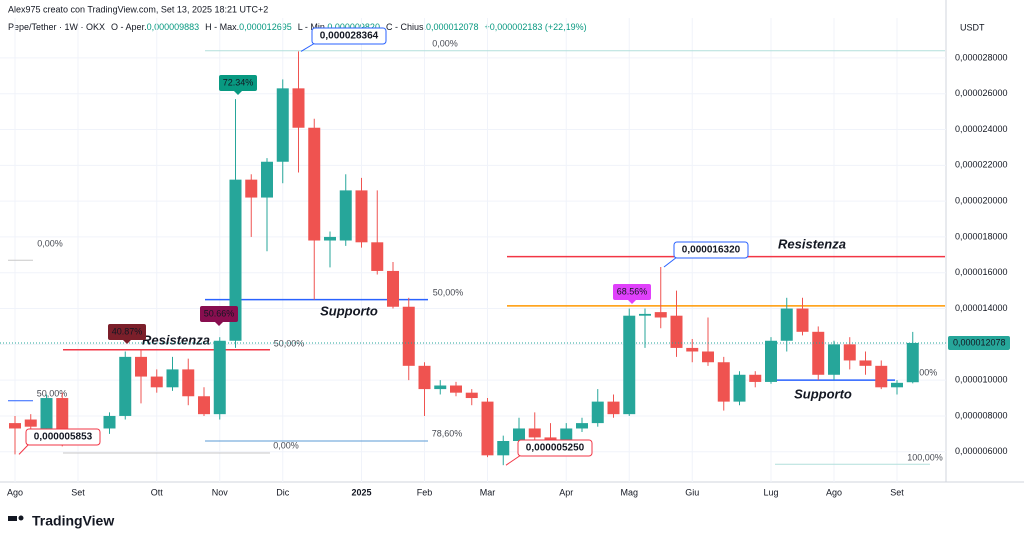 The image size is (1024, 542). I want to click on y-tick-label: 0,000016000, so click(981, 272).